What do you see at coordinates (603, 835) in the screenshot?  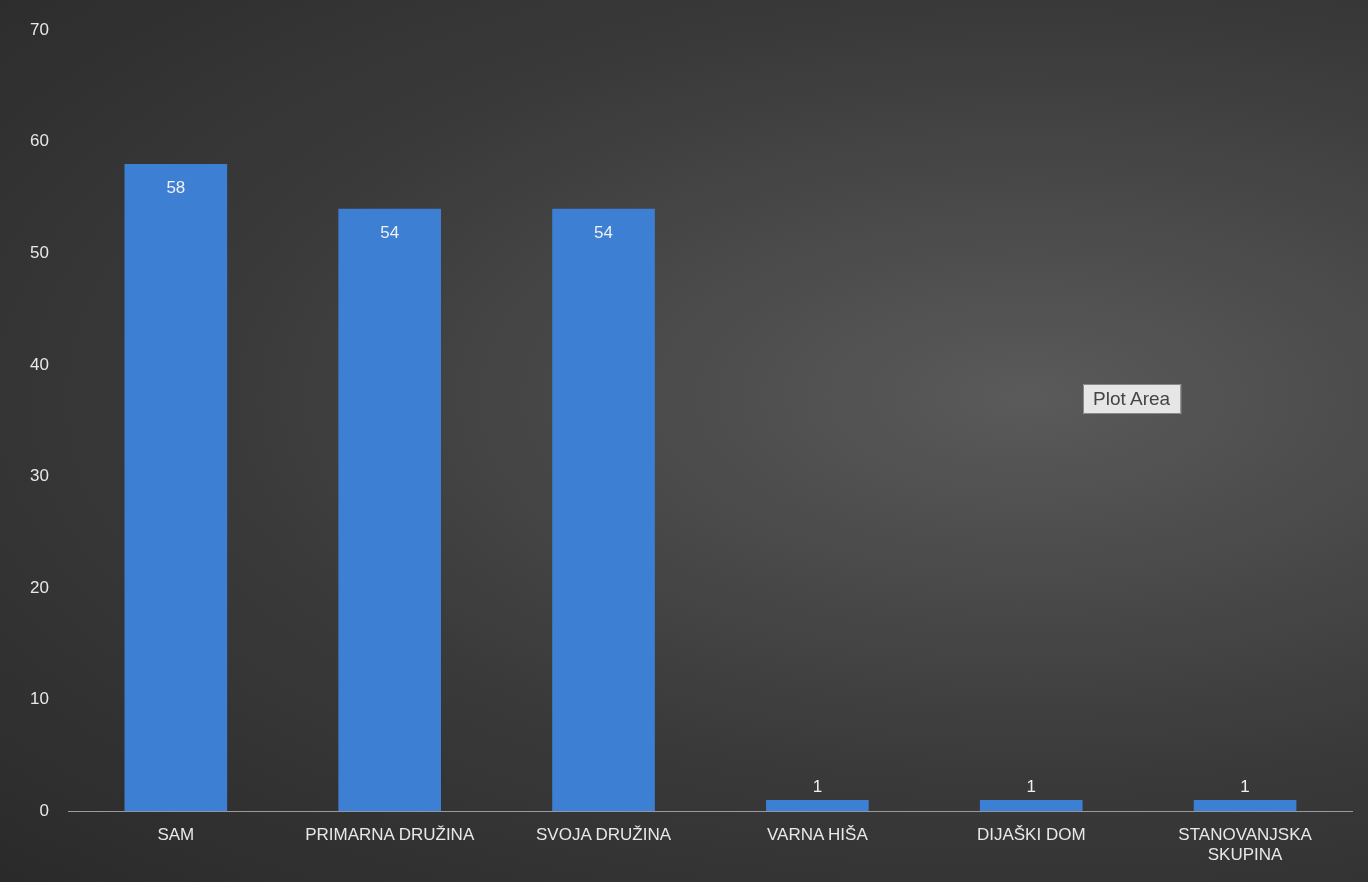 I see `x-tick-label: SVOJA DRUŽINA` at bounding box center [603, 835].